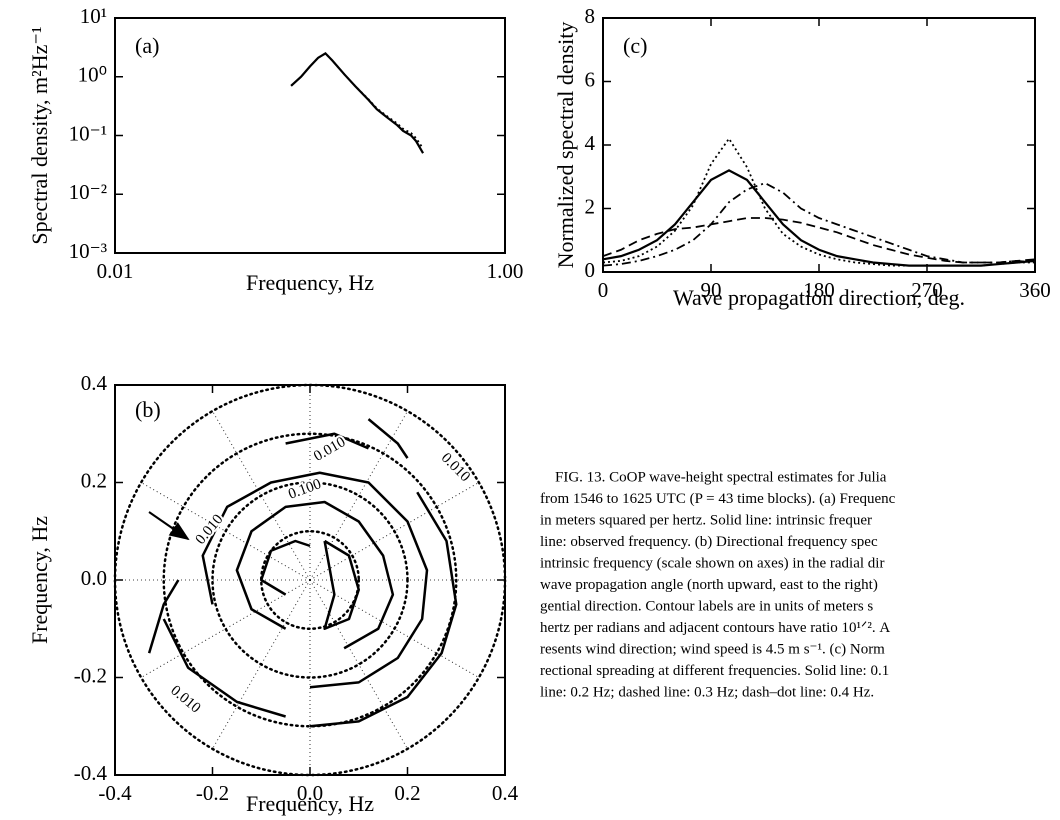 This screenshot has height=820, width=1060. Describe the element at coordinates (505, 793) in the screenshot. I see `x-tick-label: 0.4` at that location.